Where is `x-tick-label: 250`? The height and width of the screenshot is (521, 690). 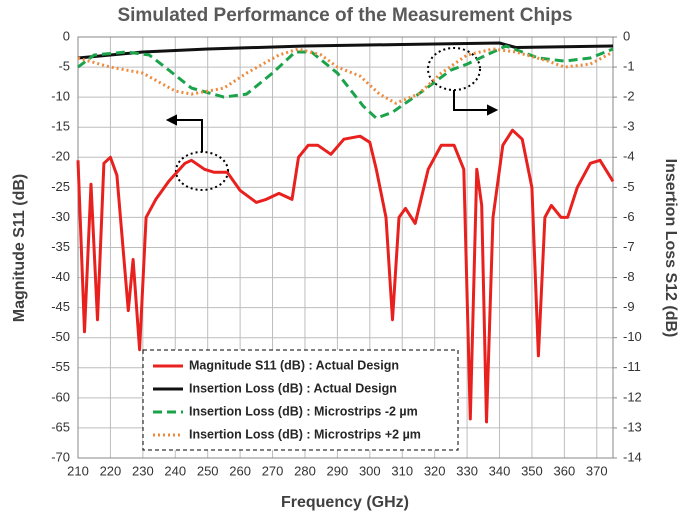
x-tick-label: 250 is located at coordinates (208, 470).